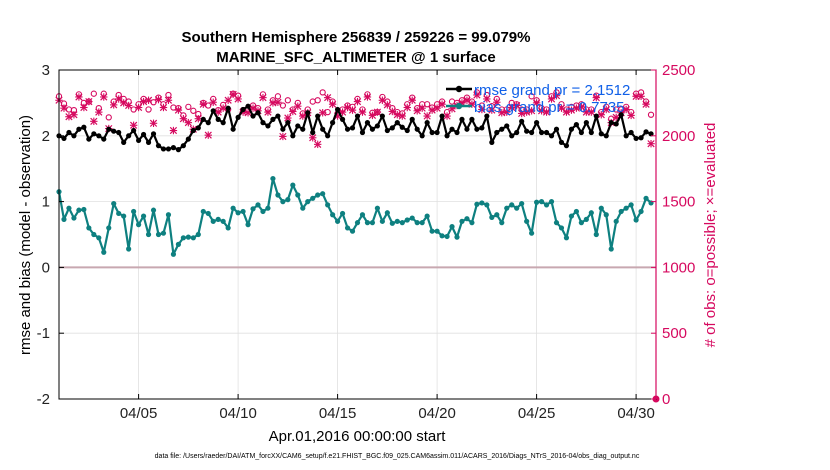 The height and width of the screenshot is (470, 830). I want to click on y2-tick-label: 2500, so click(678, 70).